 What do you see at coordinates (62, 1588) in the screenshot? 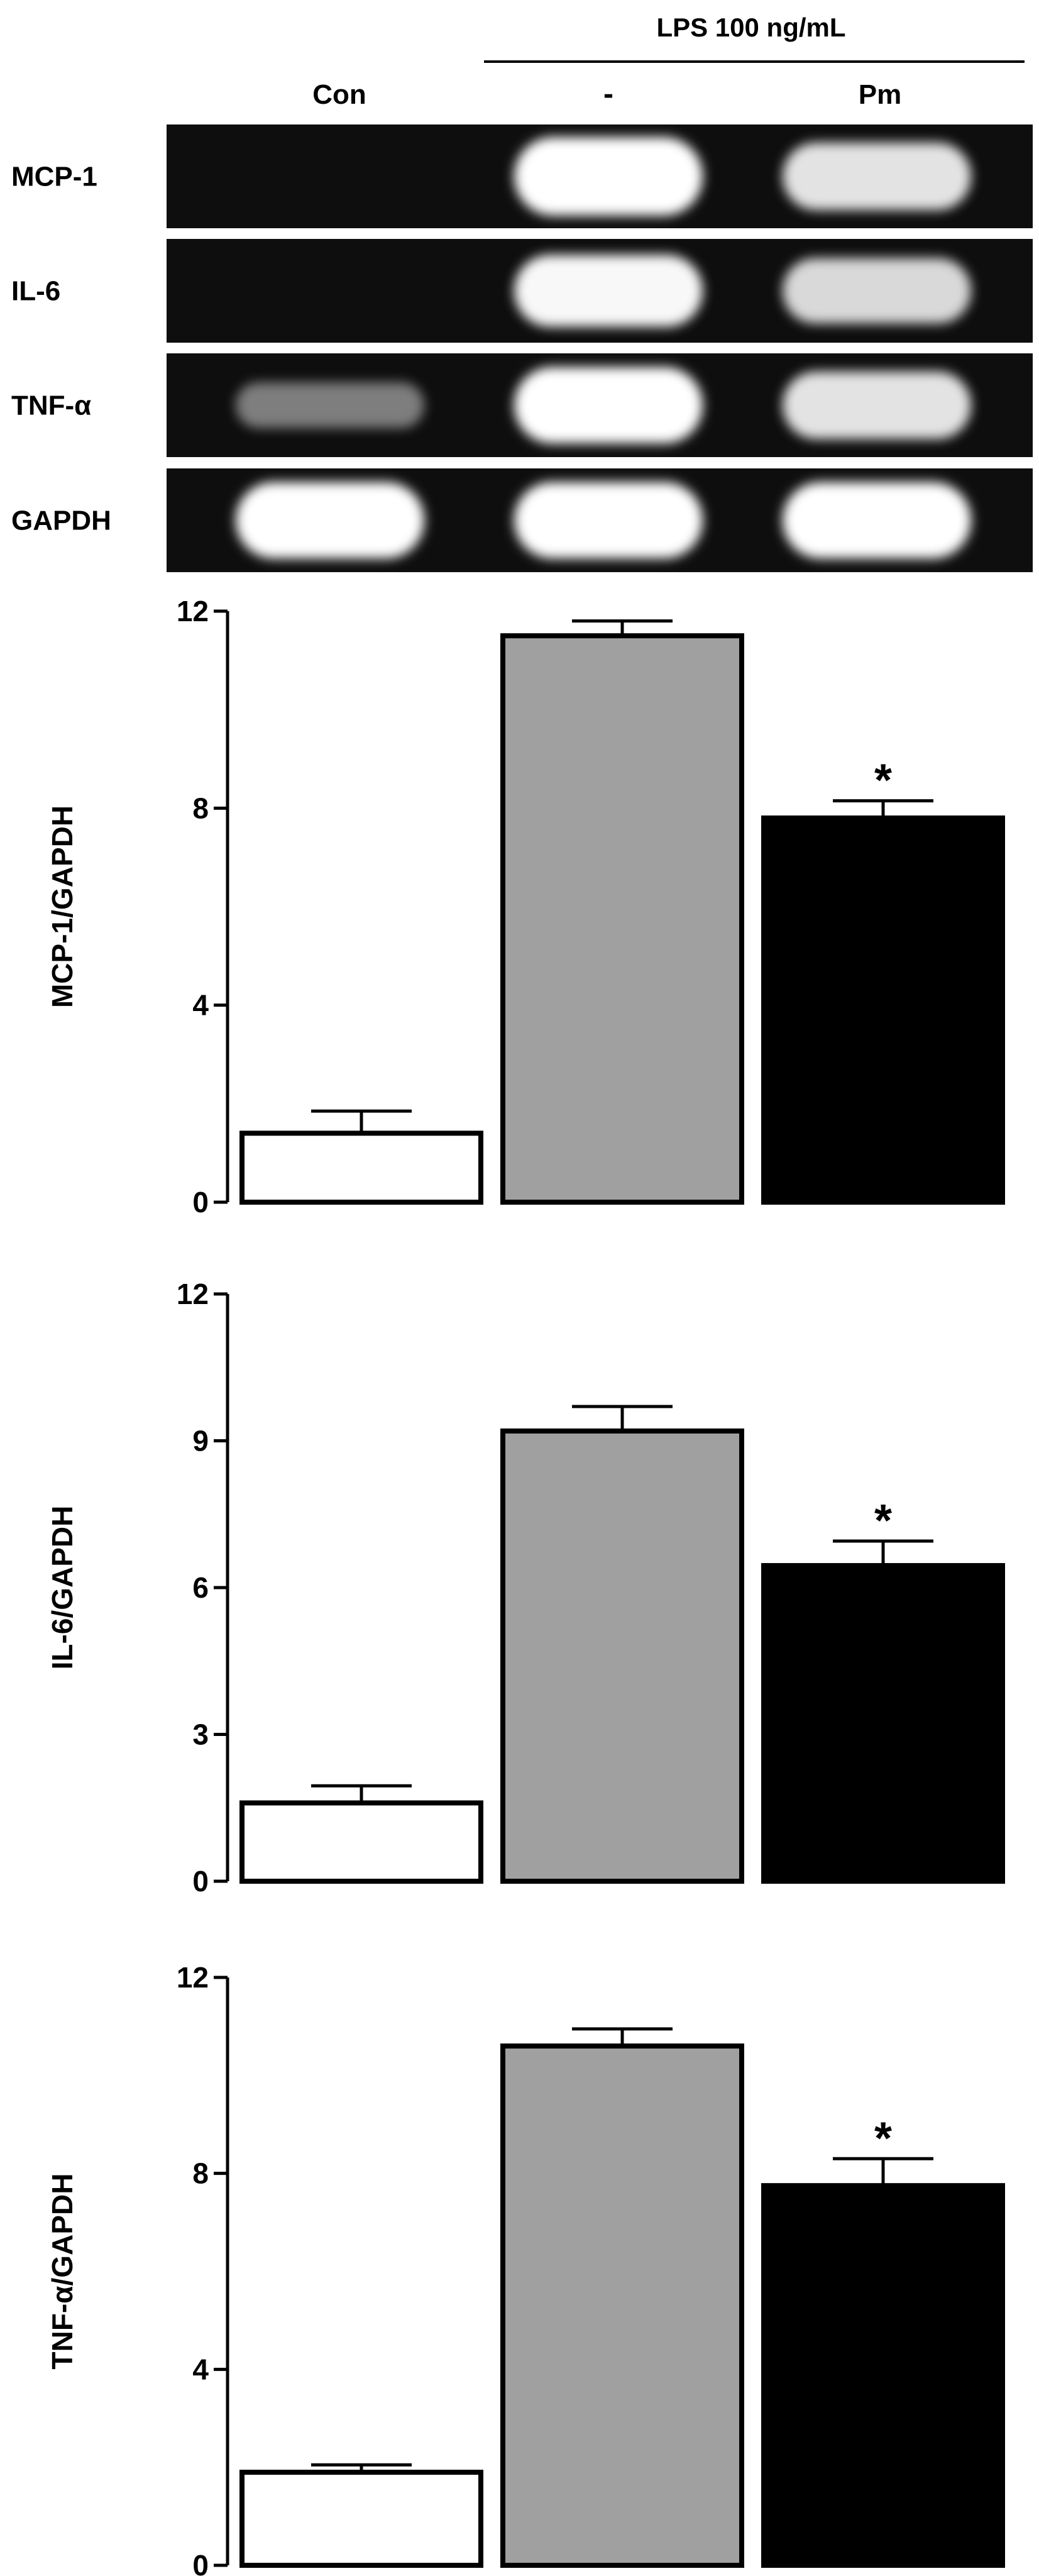
I see `y-axis-label: IL-6/GAPDH` at bounding box center [62, 1588].